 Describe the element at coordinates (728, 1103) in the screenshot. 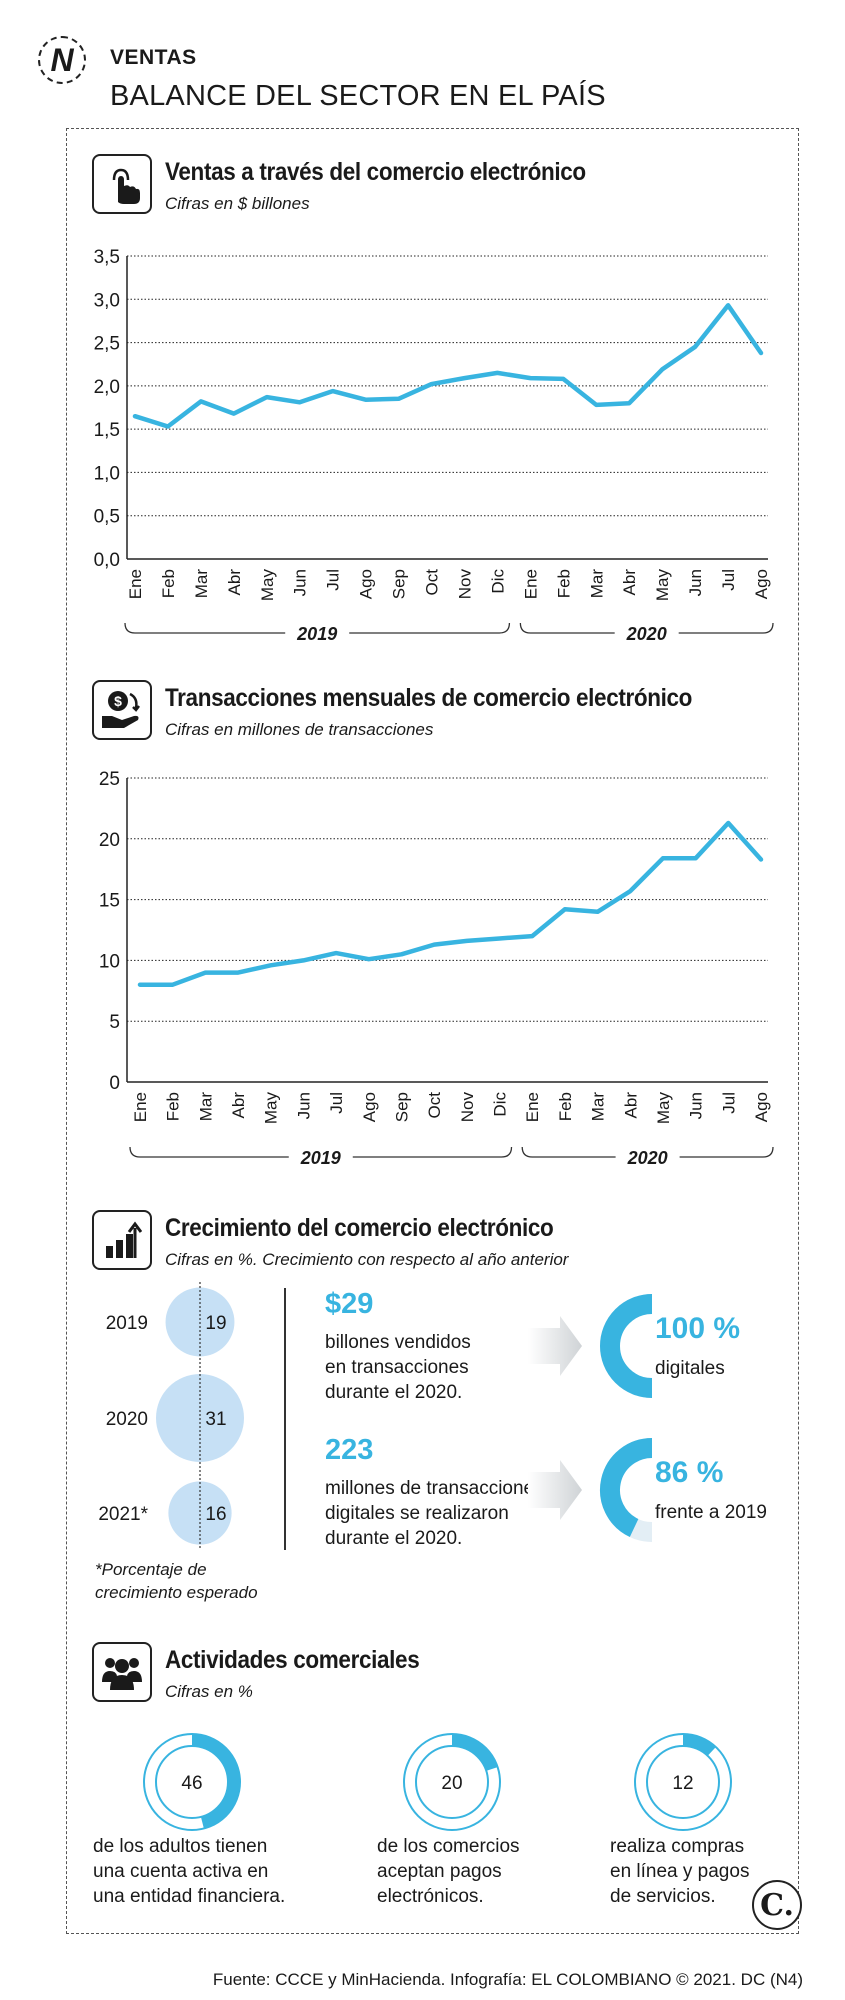

I see `x-tick-label: Jul` at that location.